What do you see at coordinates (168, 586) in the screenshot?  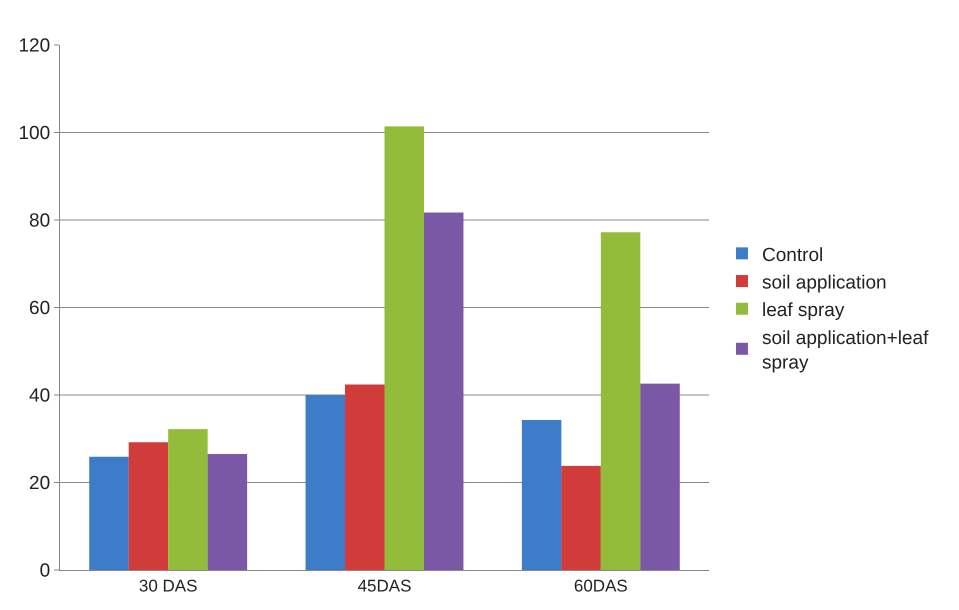 I see `x-tick-label: 30 DAS` at bounding box center [168, 586].